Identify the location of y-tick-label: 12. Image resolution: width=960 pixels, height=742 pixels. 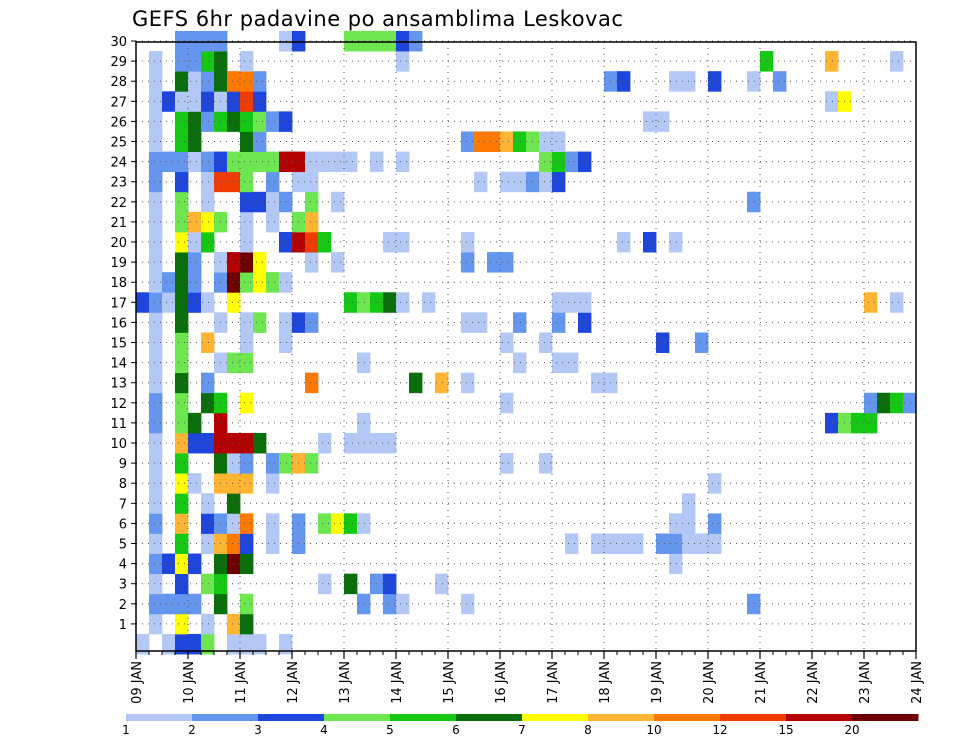
(118, 404).